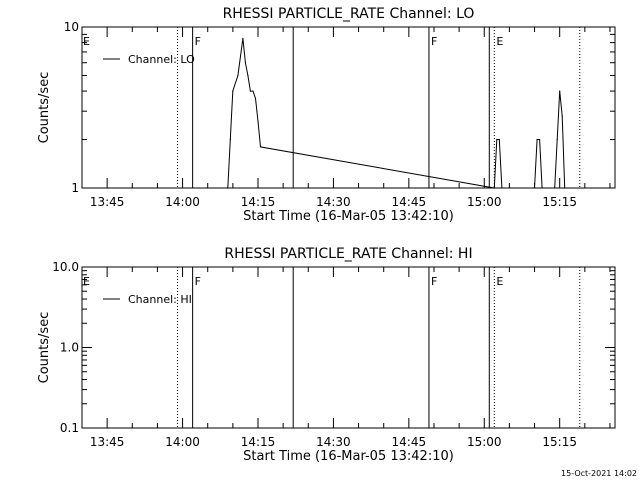 This screenshot has width=640, height=480. I want to click on y-tick-label: 1, so click(75, 188).